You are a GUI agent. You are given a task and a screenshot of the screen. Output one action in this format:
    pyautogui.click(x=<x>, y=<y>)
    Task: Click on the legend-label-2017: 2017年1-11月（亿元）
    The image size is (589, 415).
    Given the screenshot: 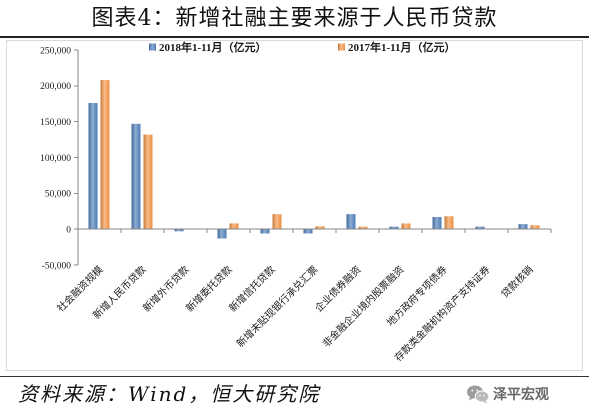 What is the action you would take?
    pyautogui.click(x=402, y=47)
    